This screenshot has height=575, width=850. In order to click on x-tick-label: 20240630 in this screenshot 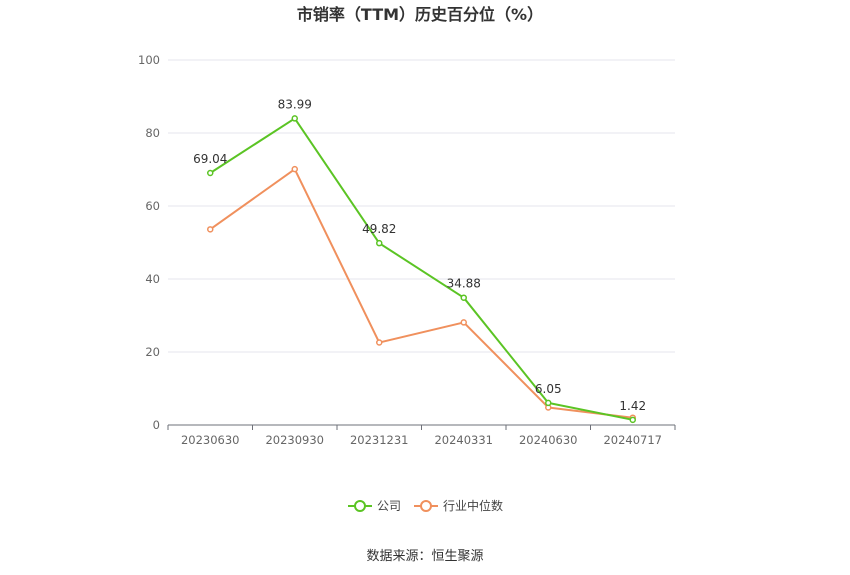, I will do `click(548, 440)`.